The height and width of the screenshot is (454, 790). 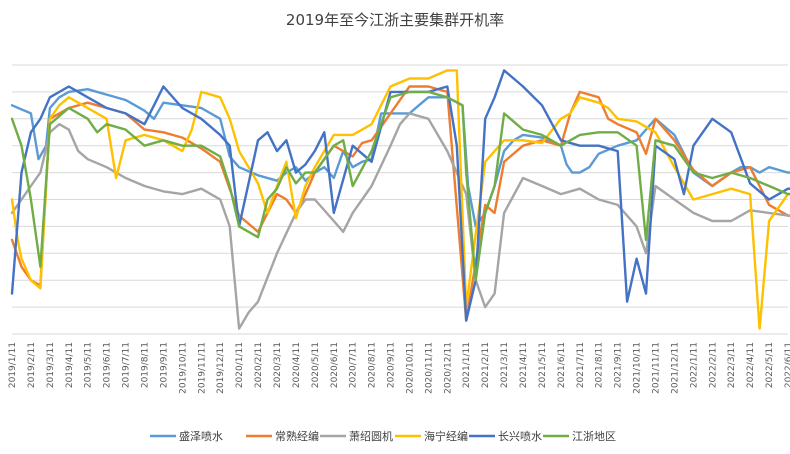 What do you see at coordinates (51, 365) in the screenshot?
I see `x-tick-label: 2019/3/11` at bounding box center [51, 365].